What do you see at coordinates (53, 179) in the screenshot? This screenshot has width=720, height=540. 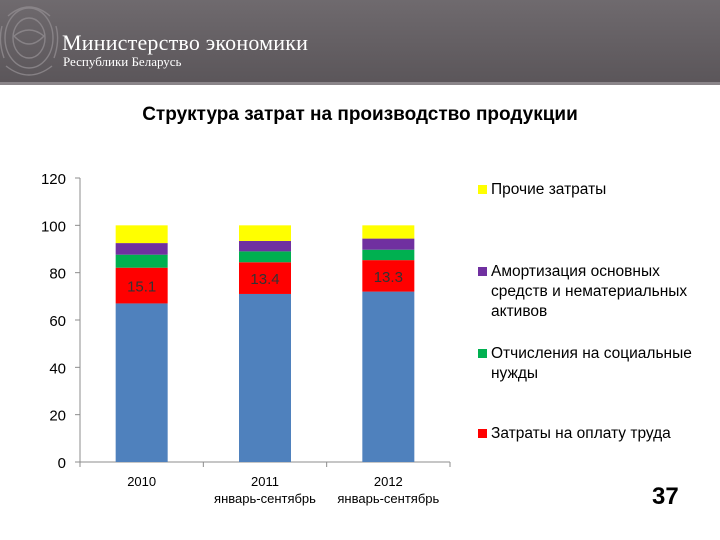 I see `y-tick-label: 120` at bounding box center [53, 179].